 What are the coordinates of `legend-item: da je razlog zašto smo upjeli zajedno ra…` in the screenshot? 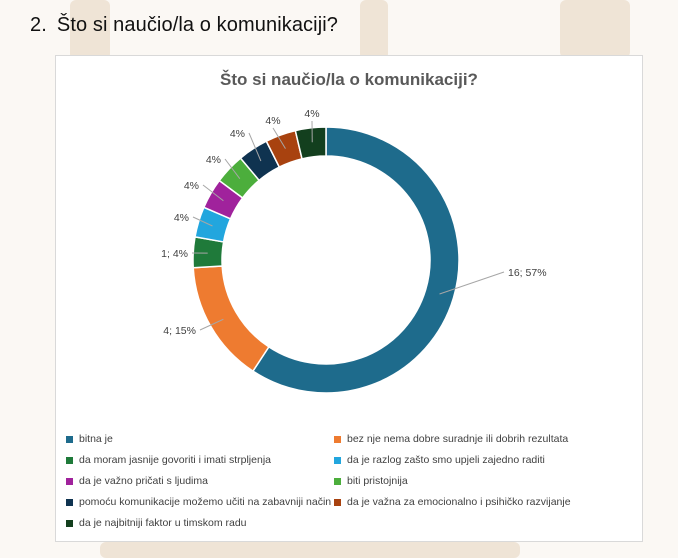 It's located at (439, 460).